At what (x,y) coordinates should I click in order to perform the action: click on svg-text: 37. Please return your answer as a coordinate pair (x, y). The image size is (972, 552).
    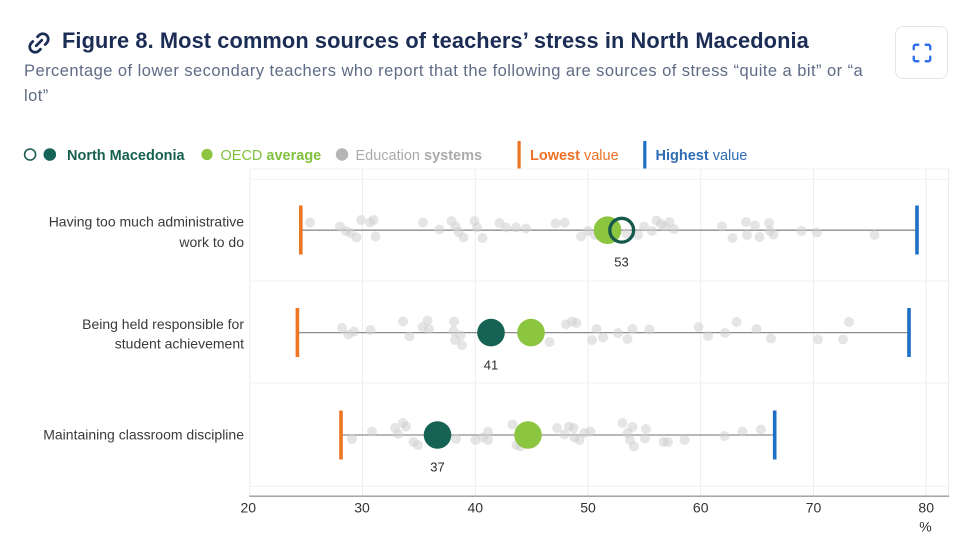
    Looking at the image, I should click on (437, 467).